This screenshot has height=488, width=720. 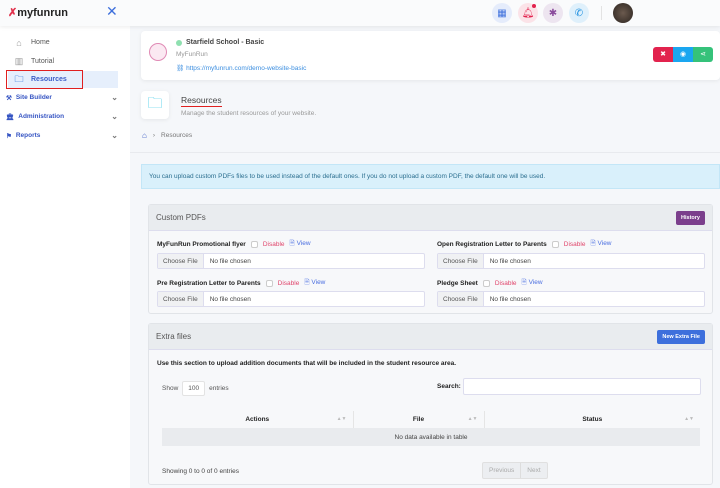 I want to click on section-label: Reports, so click(x=28, y=135).